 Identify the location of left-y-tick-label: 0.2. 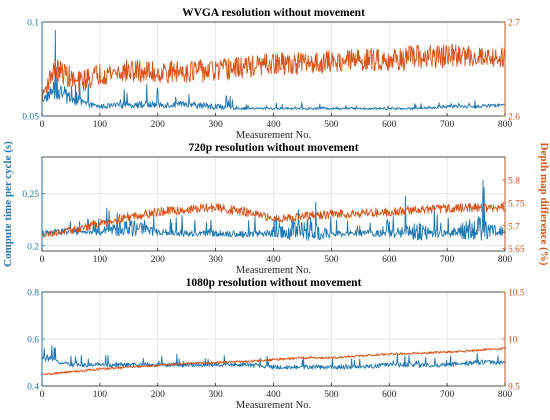
(33, 247).